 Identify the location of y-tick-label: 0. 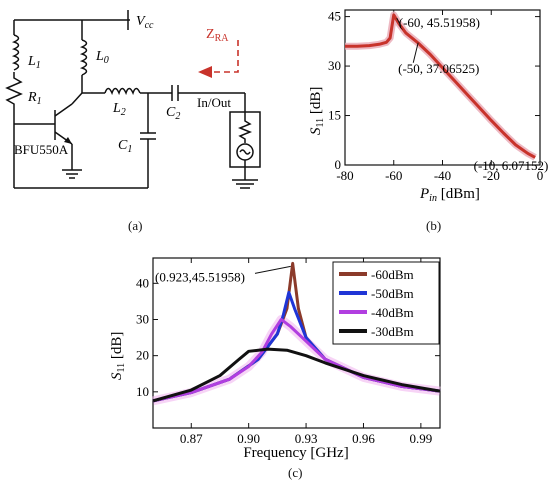
(338, 164).